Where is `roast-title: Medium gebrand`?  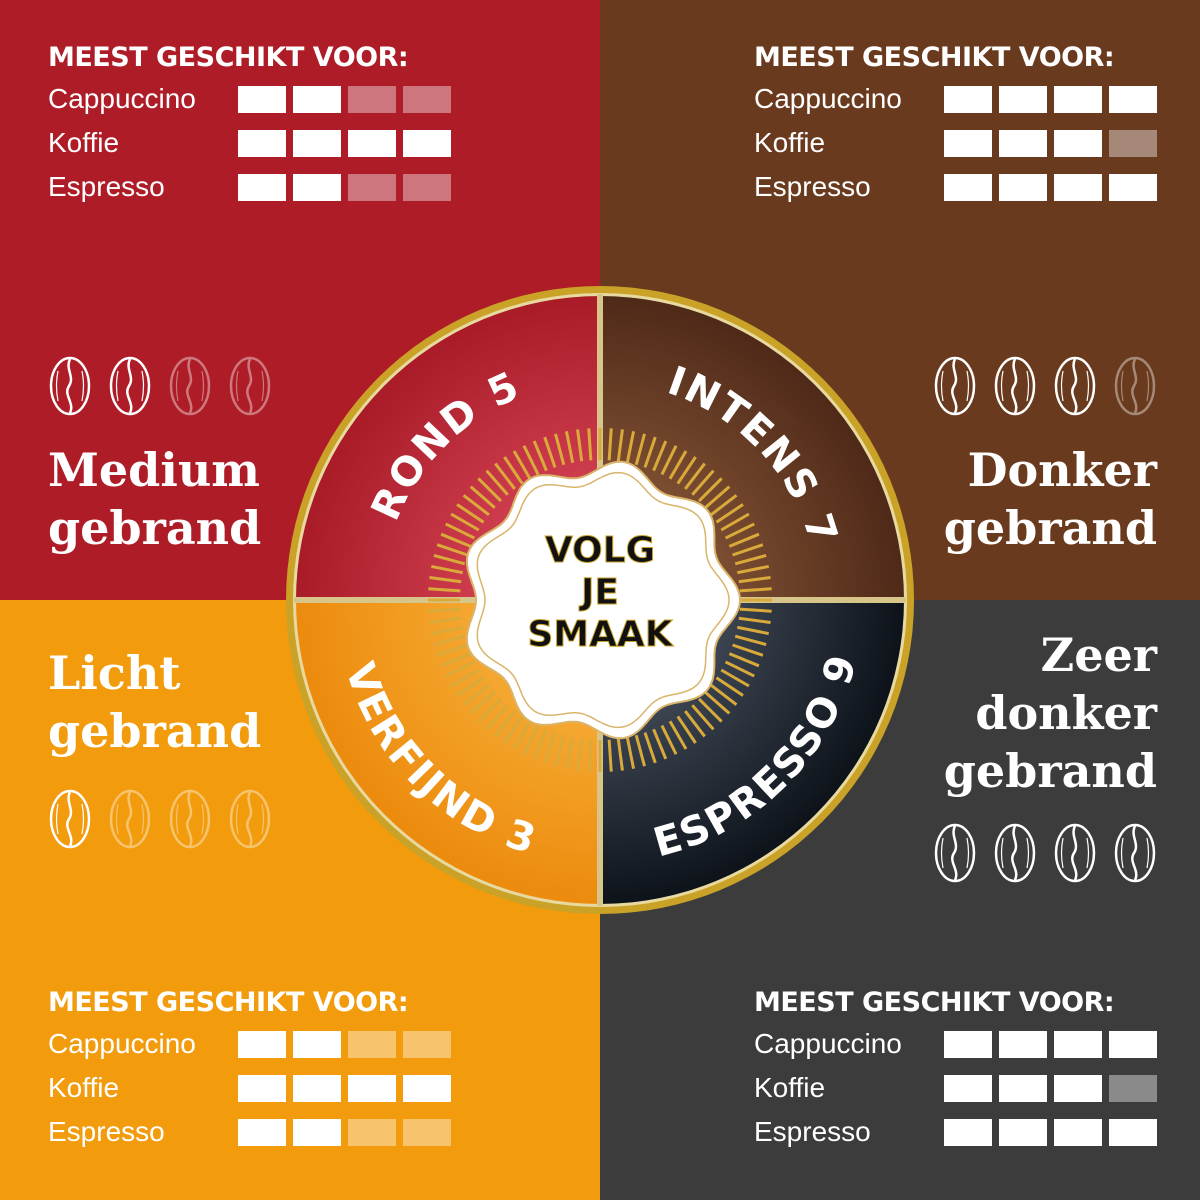
roast-title: Medium gebrand is located at coordinates (155, 499).